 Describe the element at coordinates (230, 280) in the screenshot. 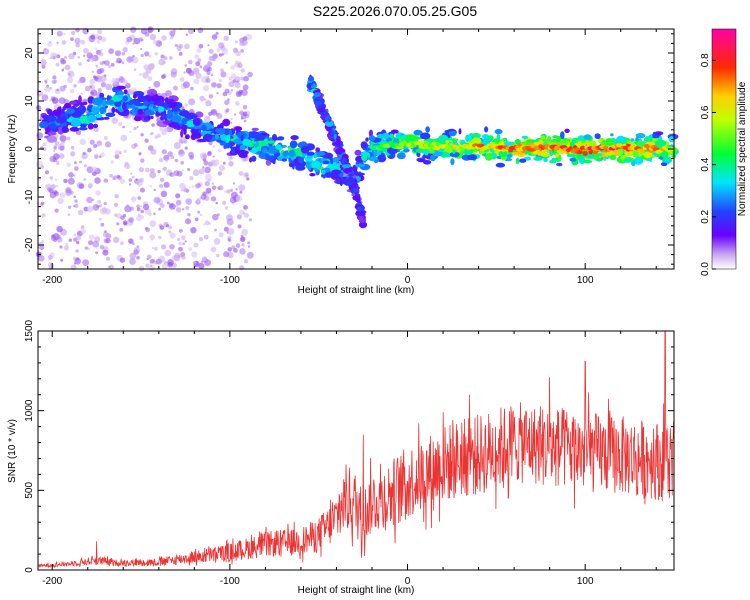

I see `x-tick-label: -100` at that location.